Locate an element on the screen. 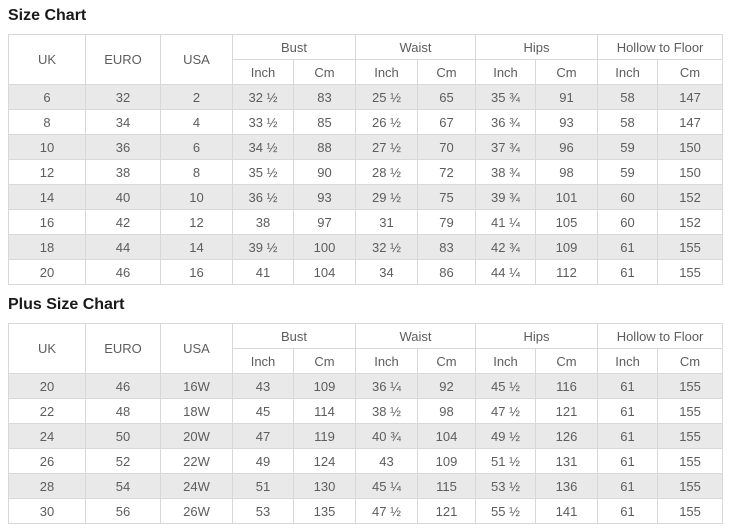  table-cell: 48 is located at coordinates (123, 411).